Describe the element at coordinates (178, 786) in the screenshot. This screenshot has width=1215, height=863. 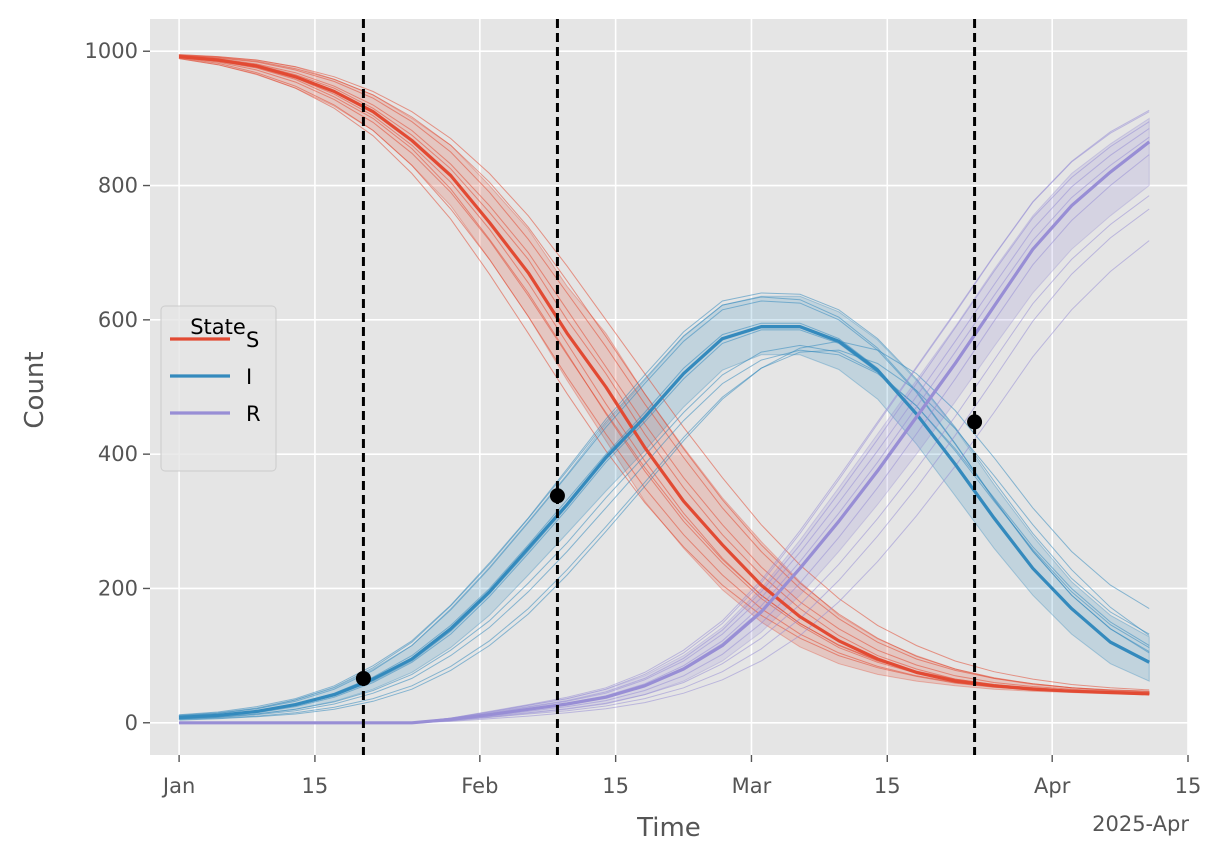
I see `x-tick-label-0: Jan` at that location.